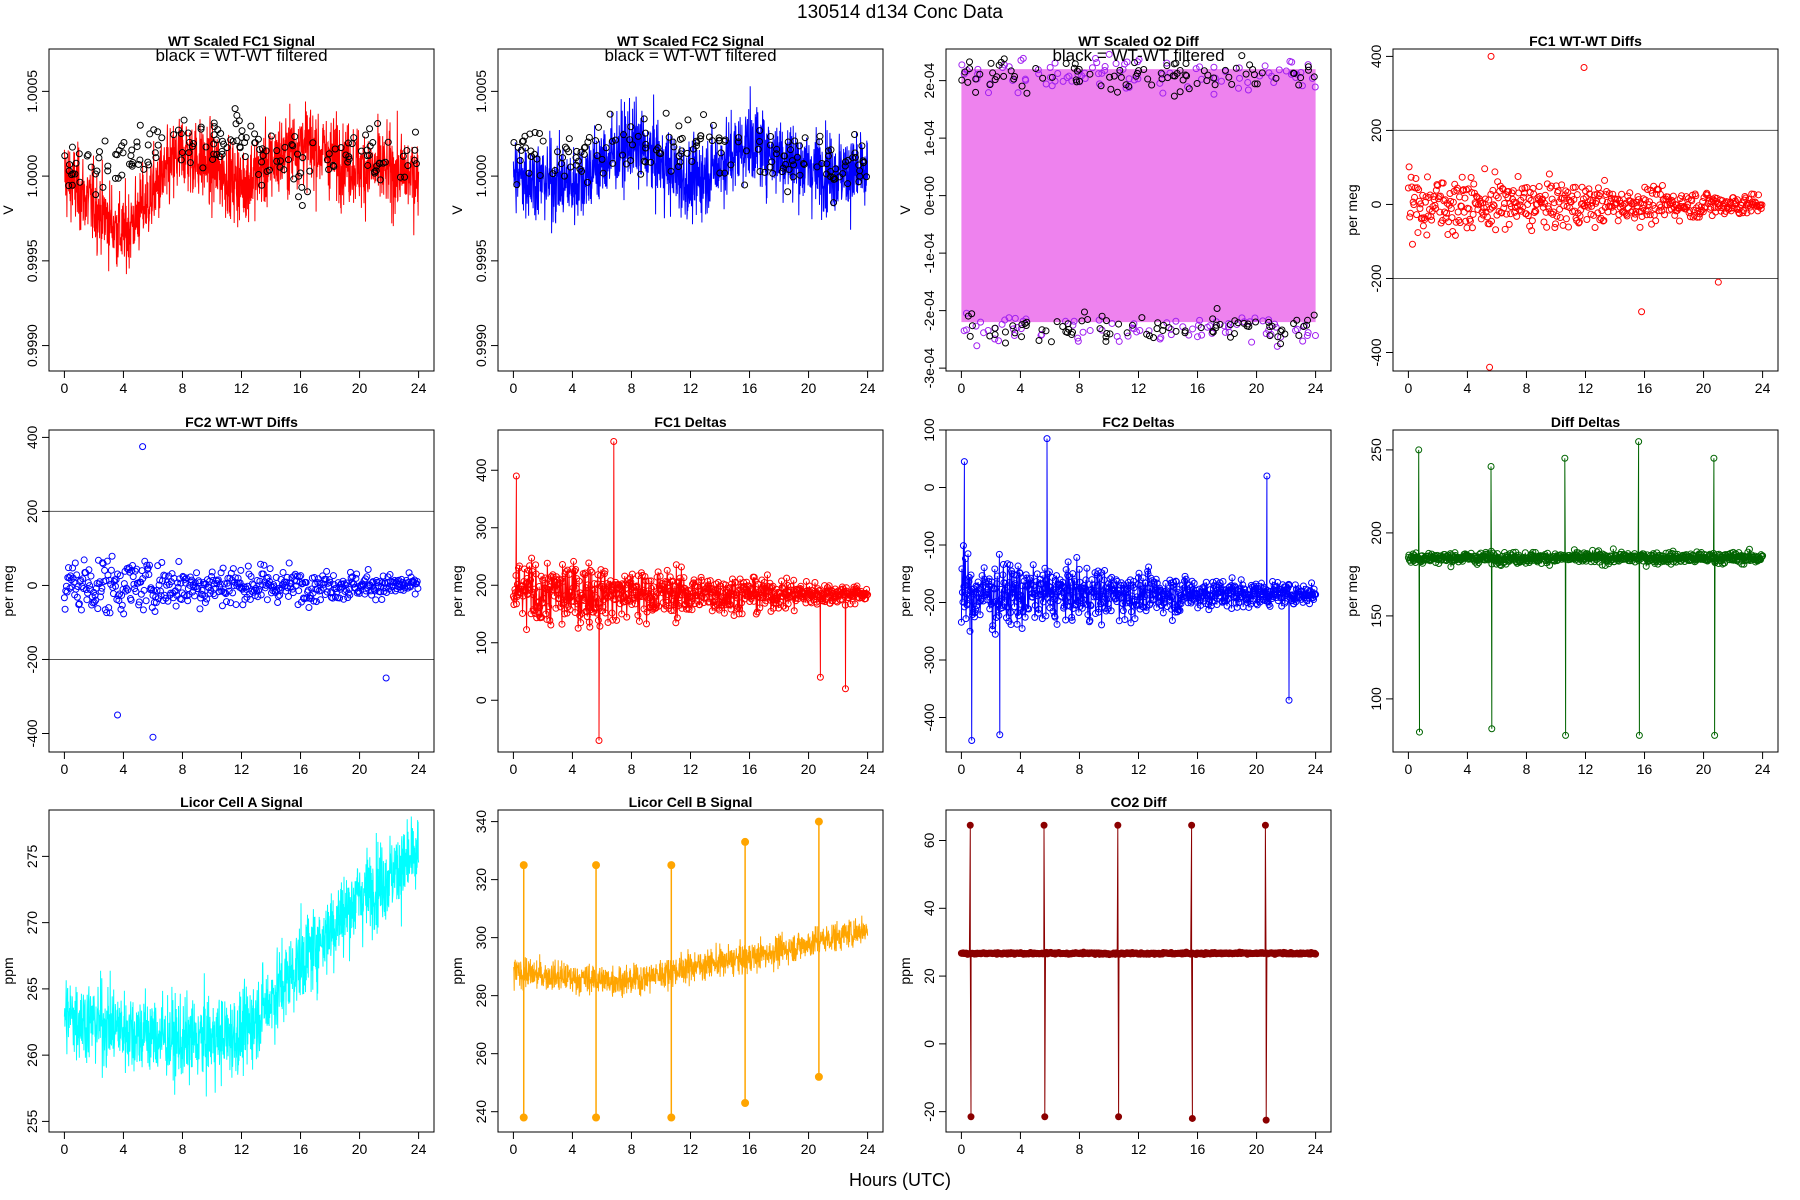 The image size is (1800, 1200). I want to click on x-tick-label: 24, so click(419, 1149).